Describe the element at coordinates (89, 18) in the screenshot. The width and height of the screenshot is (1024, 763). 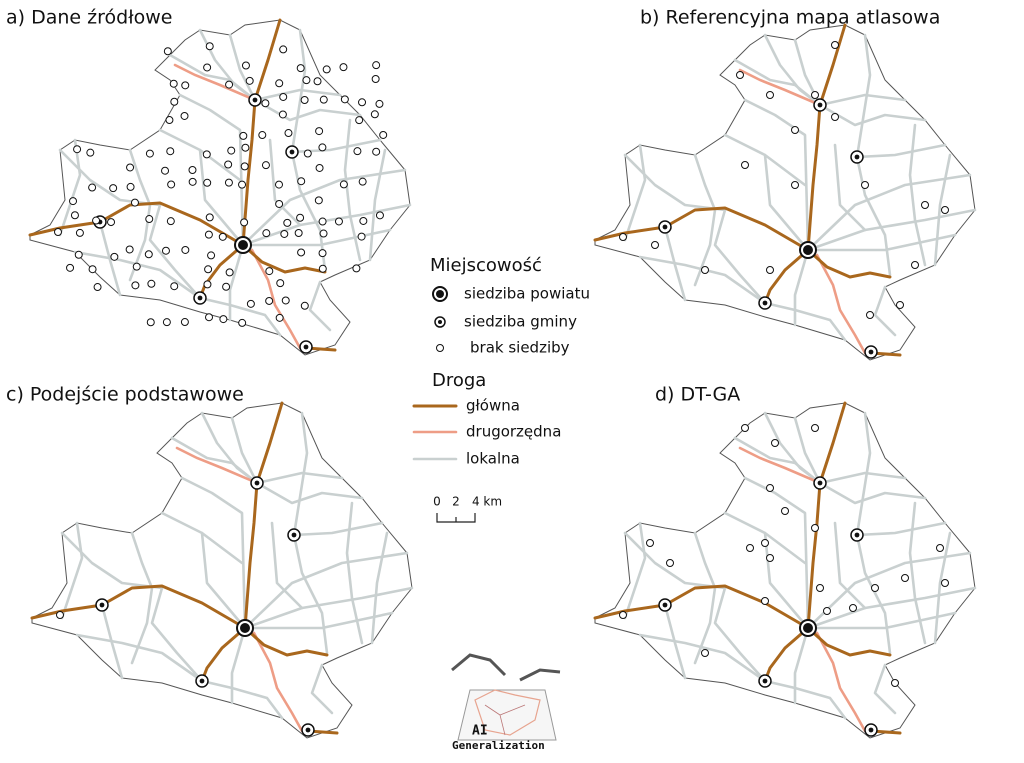
I see `panel-title: a) Dane źródłowe` at that location.